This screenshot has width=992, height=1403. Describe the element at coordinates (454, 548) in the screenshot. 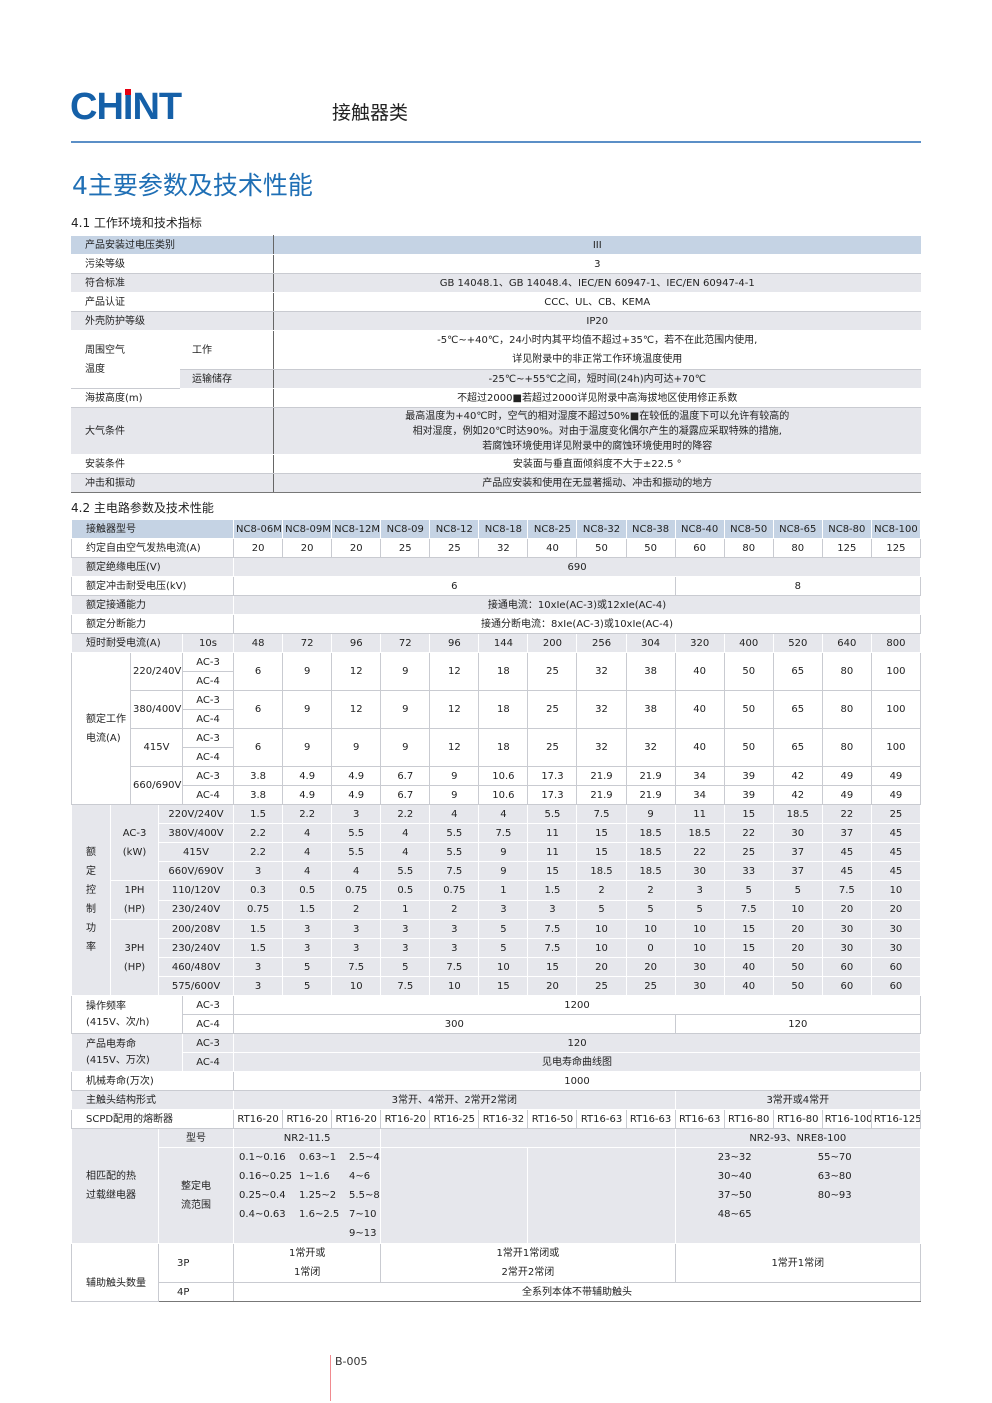

I see `table-cell: 25` at that location.